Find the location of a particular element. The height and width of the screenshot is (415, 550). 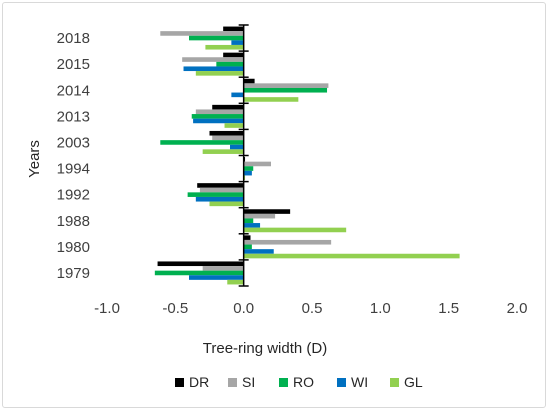

bar-dr-2014 is located at coordinates (249, 81).